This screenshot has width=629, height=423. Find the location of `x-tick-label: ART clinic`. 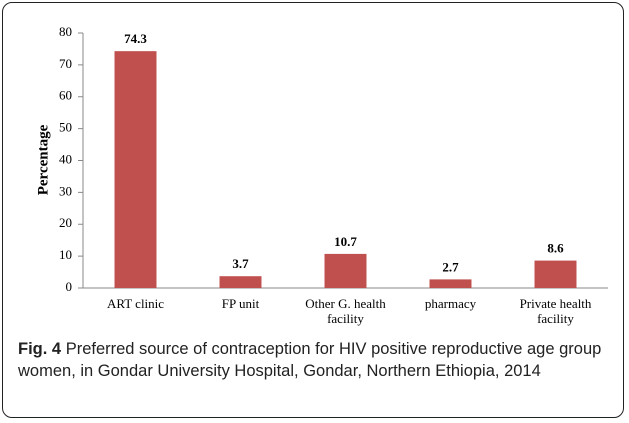

x-tick-label: ART clinic is located at coordinates (135, 303).